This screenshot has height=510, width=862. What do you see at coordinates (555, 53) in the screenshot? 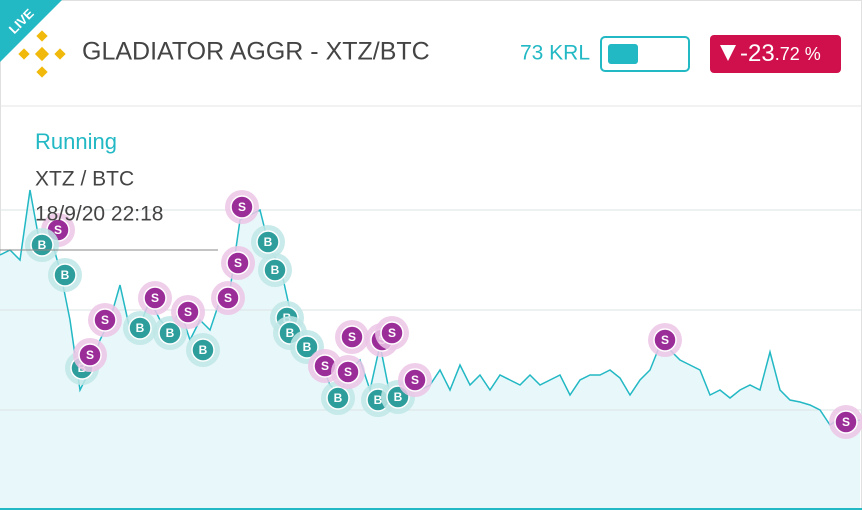
I see `balance: 73 KRL` at bounding box center [555, 53].